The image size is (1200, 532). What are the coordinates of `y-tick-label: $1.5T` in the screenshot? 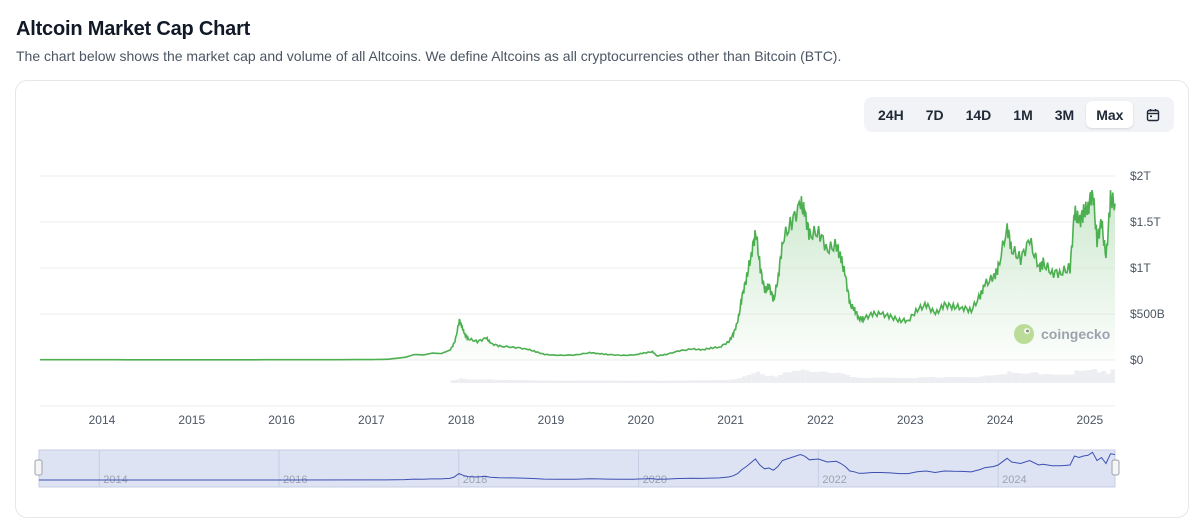 It's located at (1145, 222).